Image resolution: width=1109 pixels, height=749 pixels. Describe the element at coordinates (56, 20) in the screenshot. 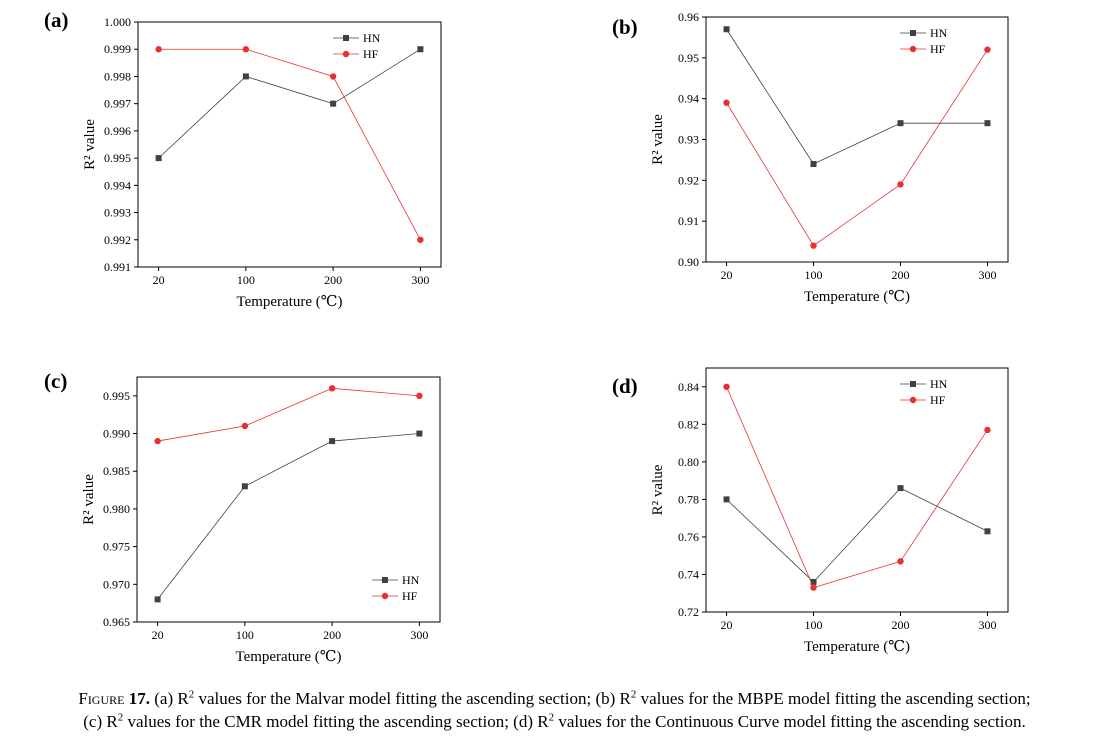

I see `panel-label: (a)` at that location.